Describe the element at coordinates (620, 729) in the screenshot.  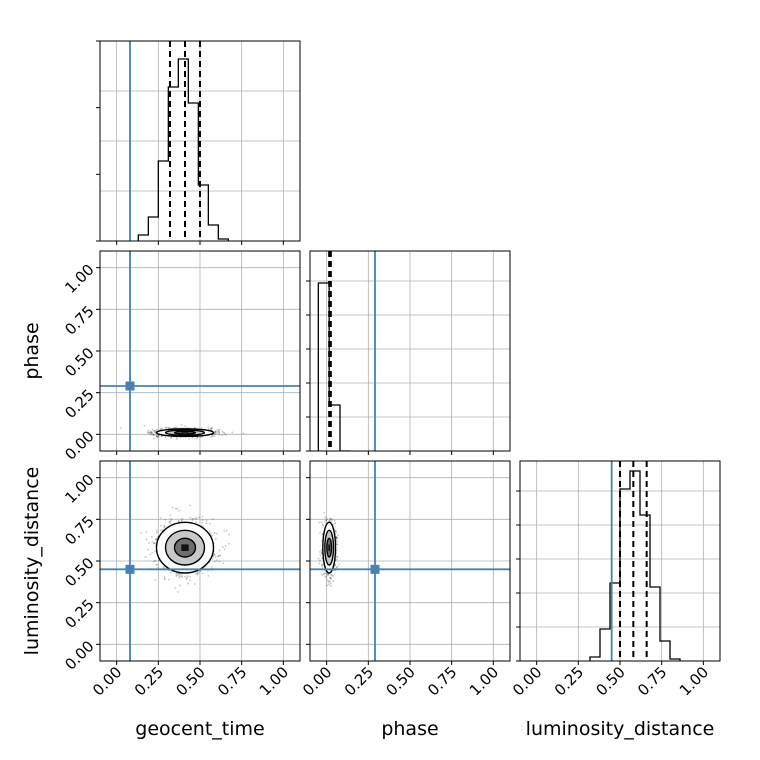
I see `x-axis-title: luminosity_distance` at that location.